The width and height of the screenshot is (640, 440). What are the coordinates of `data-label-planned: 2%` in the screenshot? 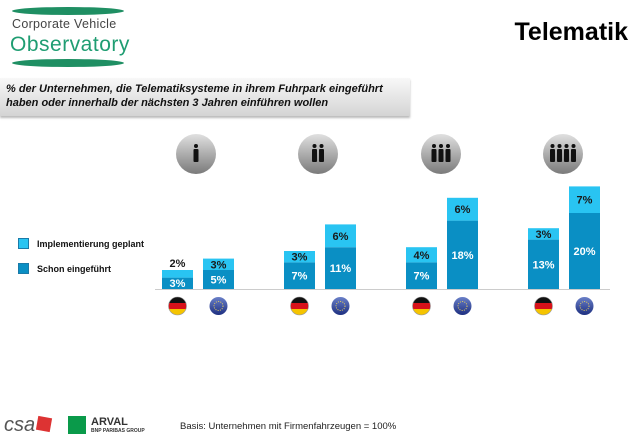 It's located at (178, 264).